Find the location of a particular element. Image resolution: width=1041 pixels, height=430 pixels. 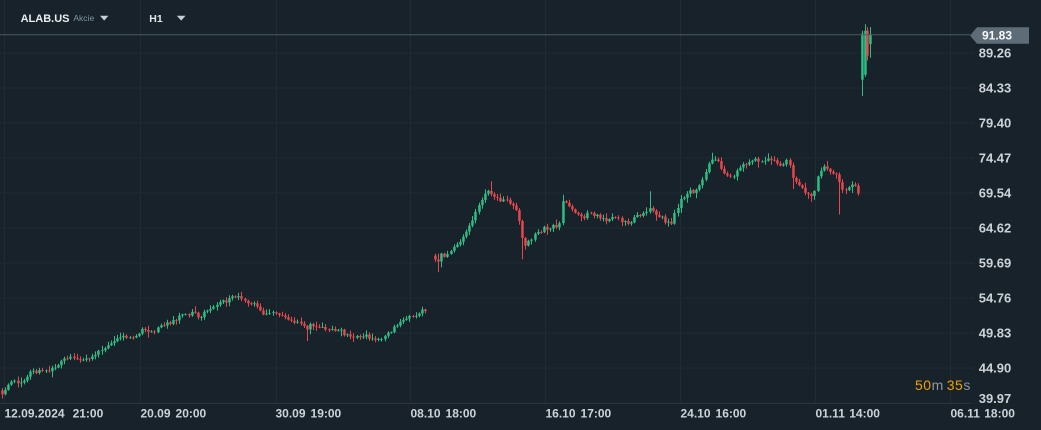

svg-text: 59.69 is located at coordinates (995, 263).